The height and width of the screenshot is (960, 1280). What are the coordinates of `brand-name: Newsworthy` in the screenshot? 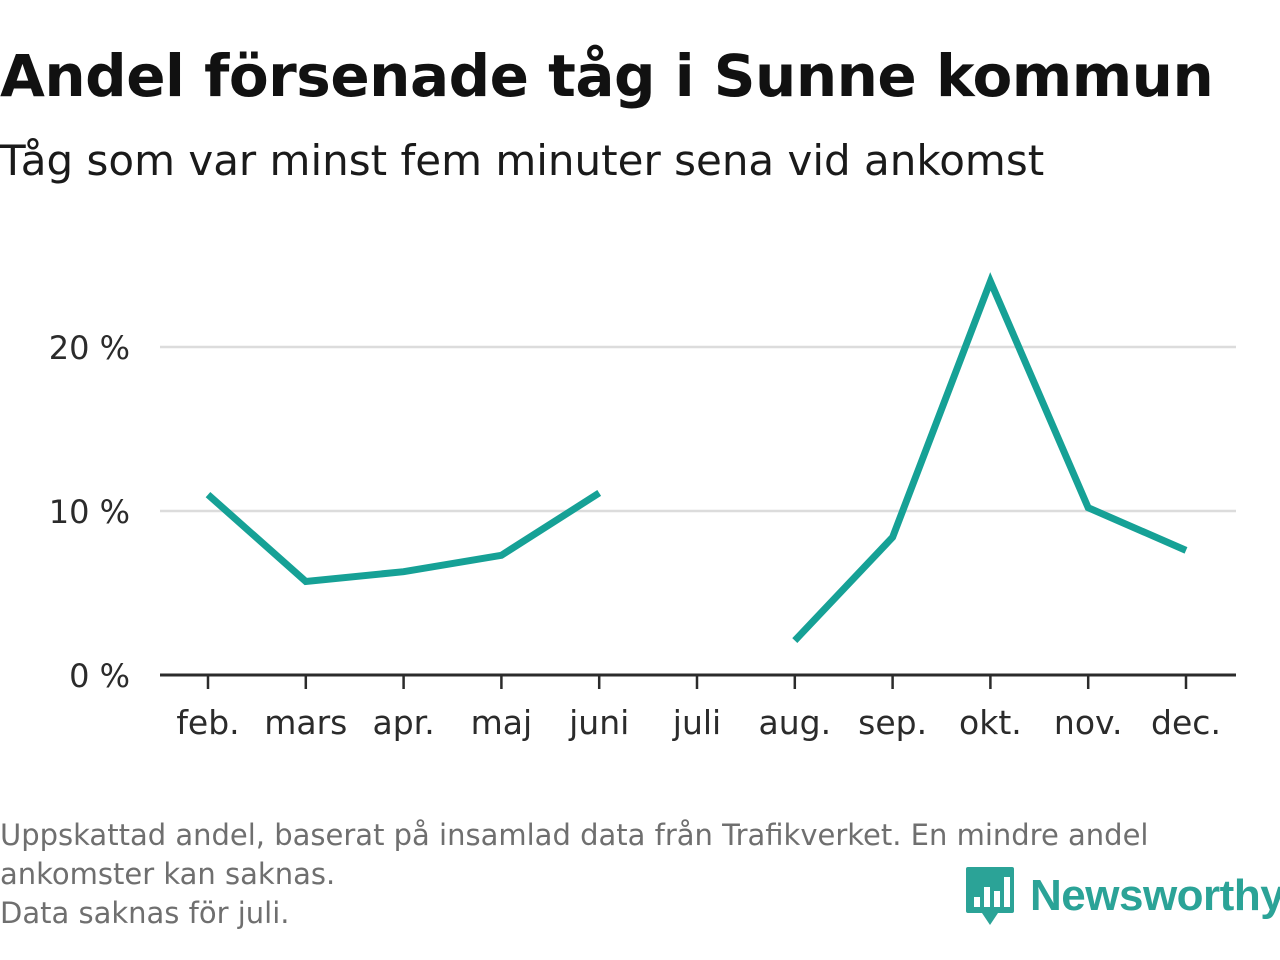 It's located at (1155, 895).